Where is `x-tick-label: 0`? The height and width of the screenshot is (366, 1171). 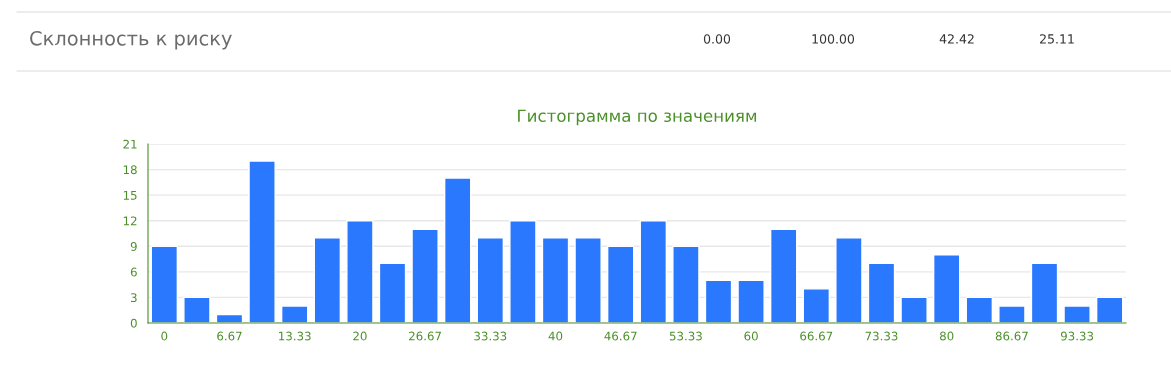 x-tick-label: 0 is located at coordinates (164, 336).